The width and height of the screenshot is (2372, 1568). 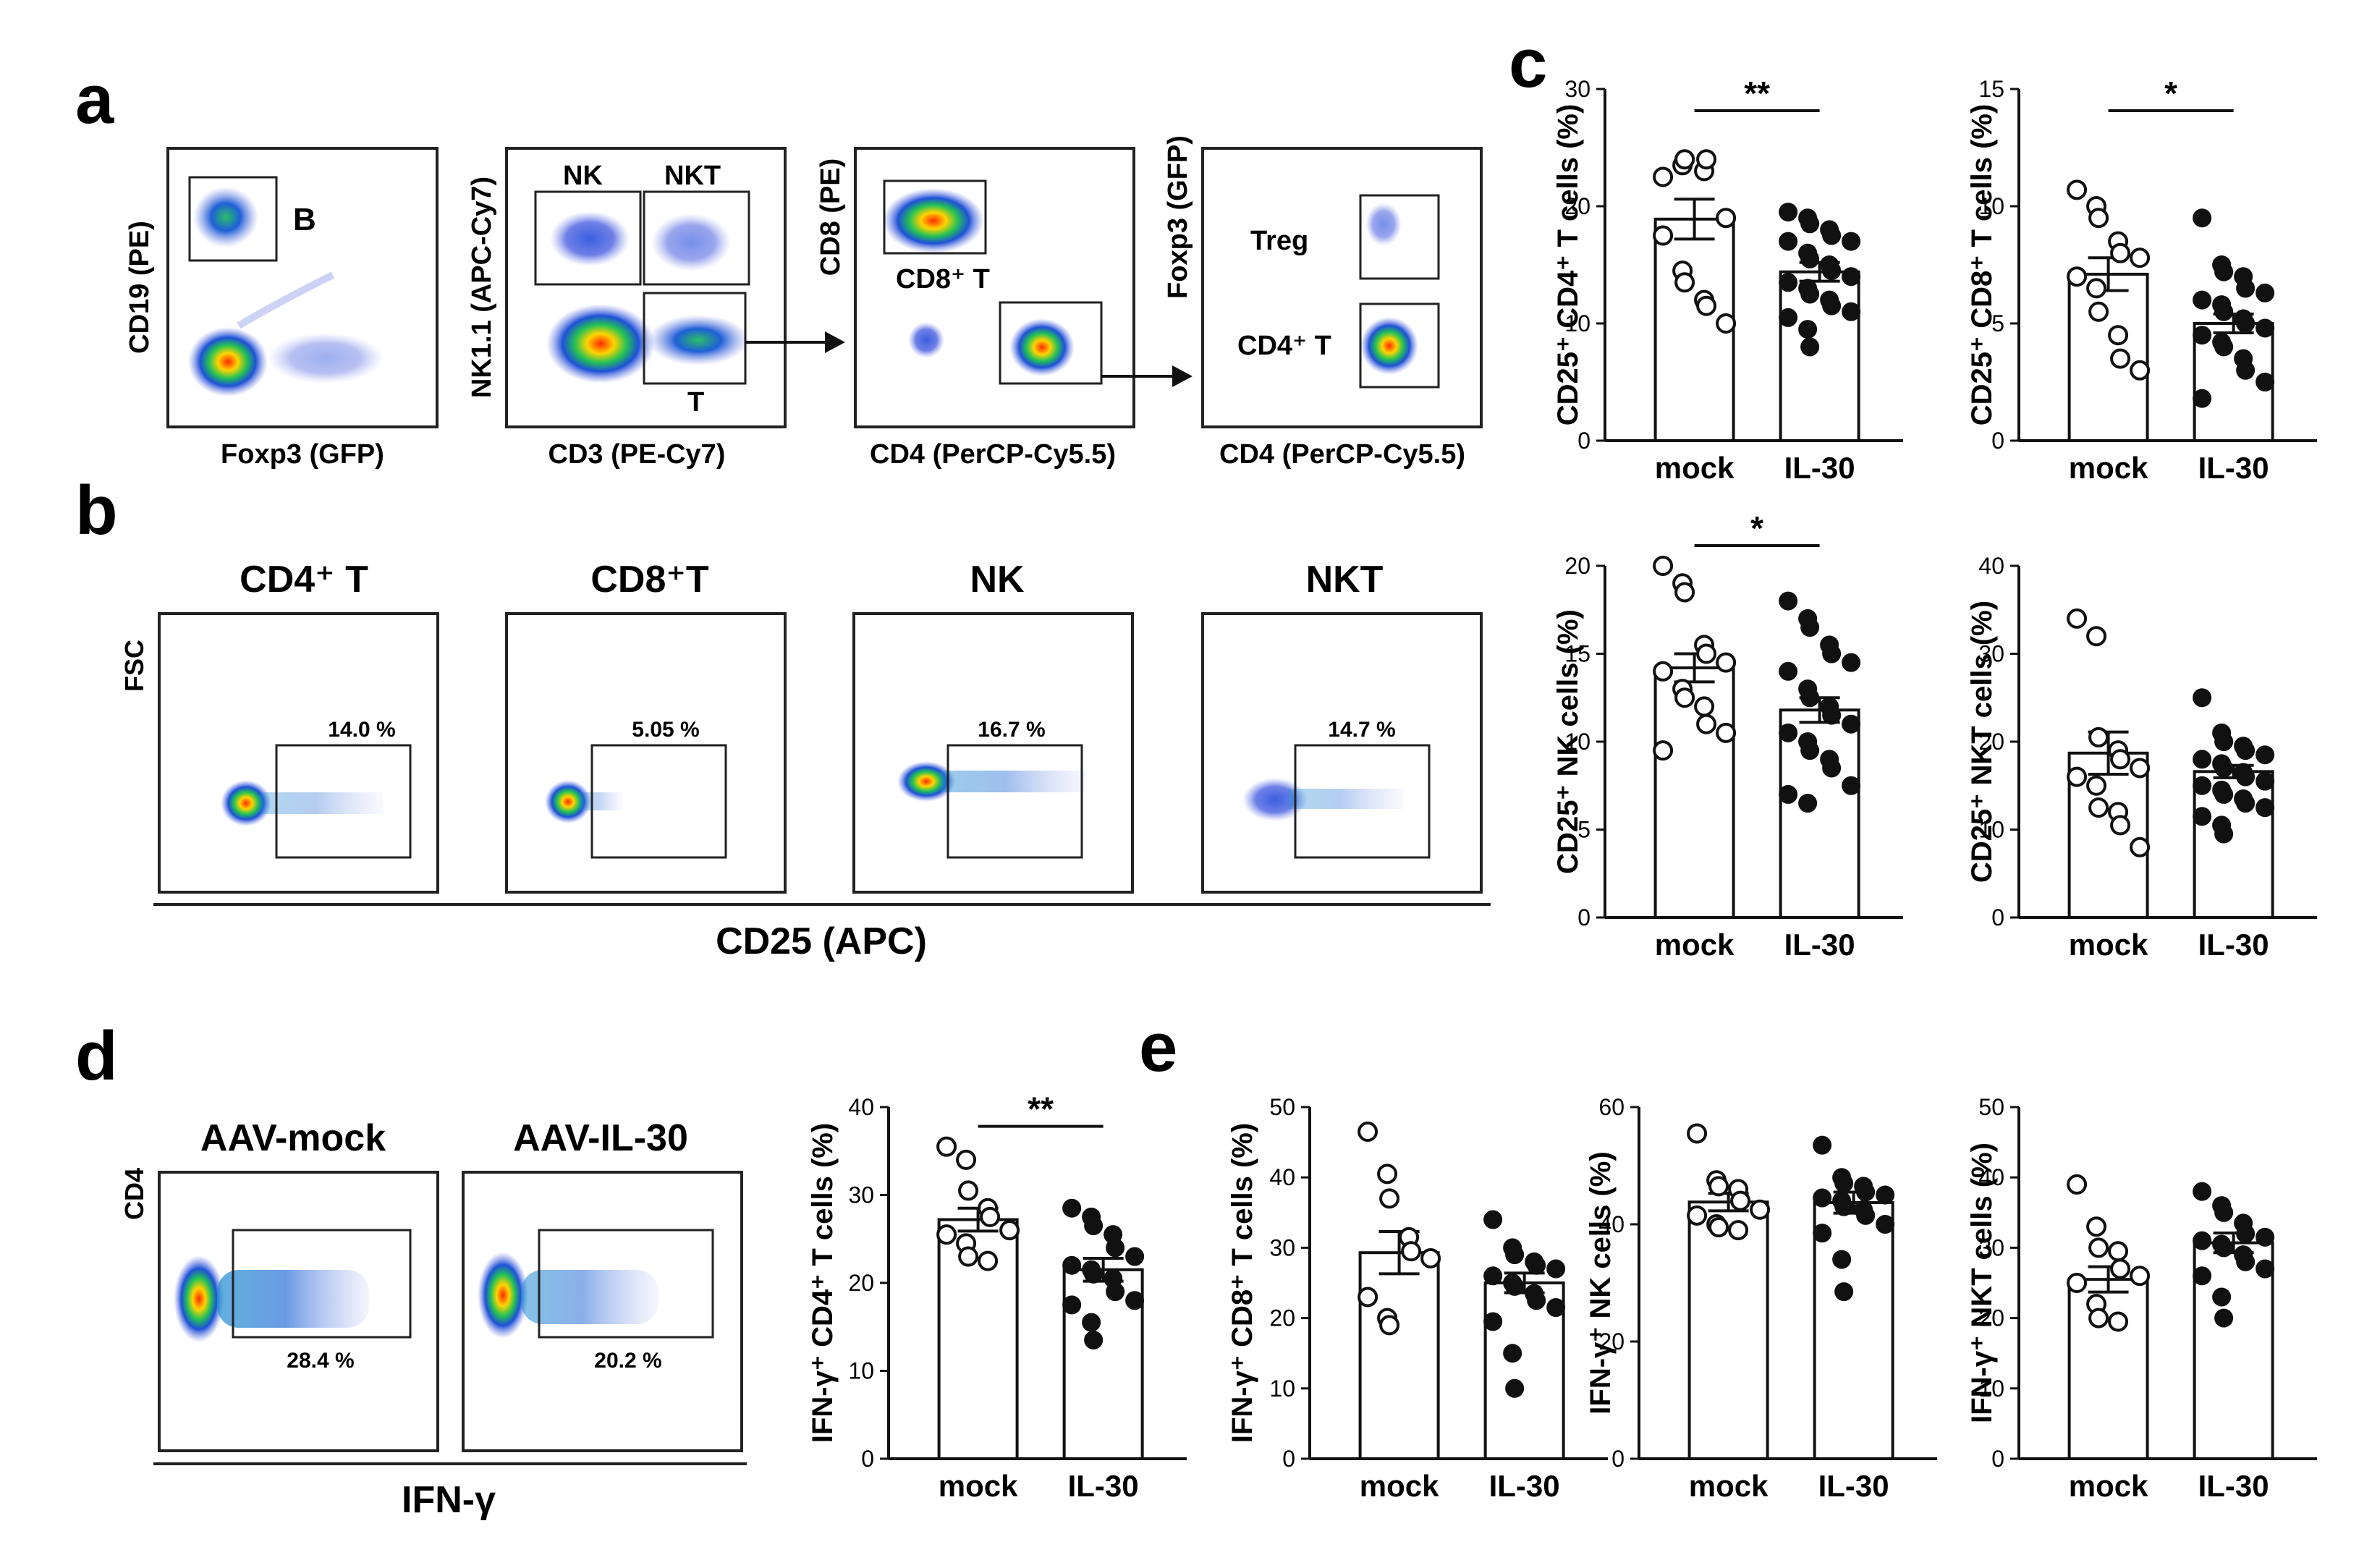 What do you see at coordinates (1147, 376) in the screenshot?
I see `gating-arrow` at bounding box center [1147, 376].